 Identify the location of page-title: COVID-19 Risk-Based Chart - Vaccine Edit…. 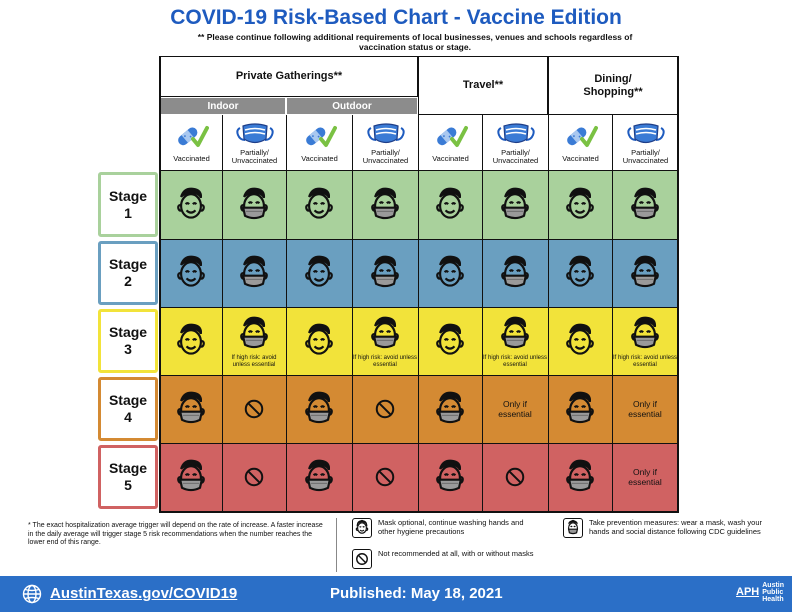
(396, 17).